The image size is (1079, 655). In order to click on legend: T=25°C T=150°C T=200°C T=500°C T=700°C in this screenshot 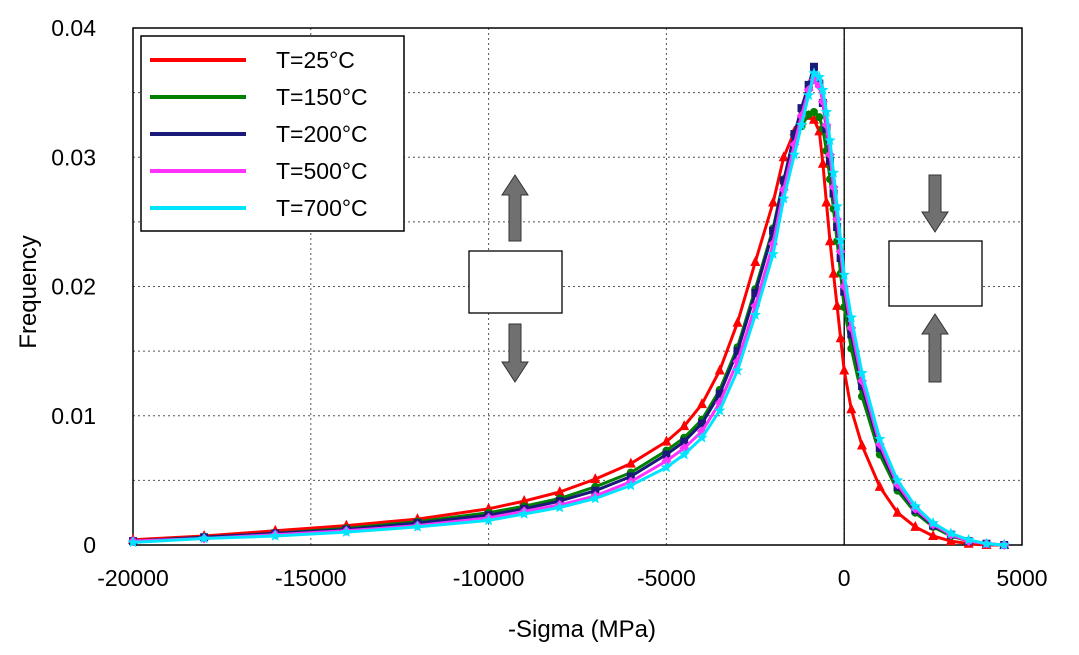, I will do `click(272, 133)`.